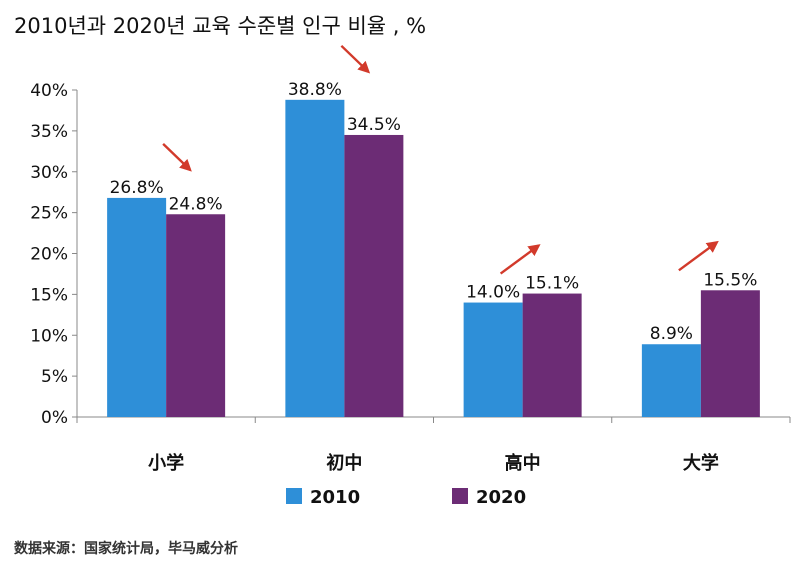 Image resolution: width=800 pixels, height=578 pixels. What do you see at coordinates (220, 26) in the screenshot?
I see `chart-title: 2010년과 2020년 교육 수준별 인구 비율 , %` at bounding box center [220, 26].